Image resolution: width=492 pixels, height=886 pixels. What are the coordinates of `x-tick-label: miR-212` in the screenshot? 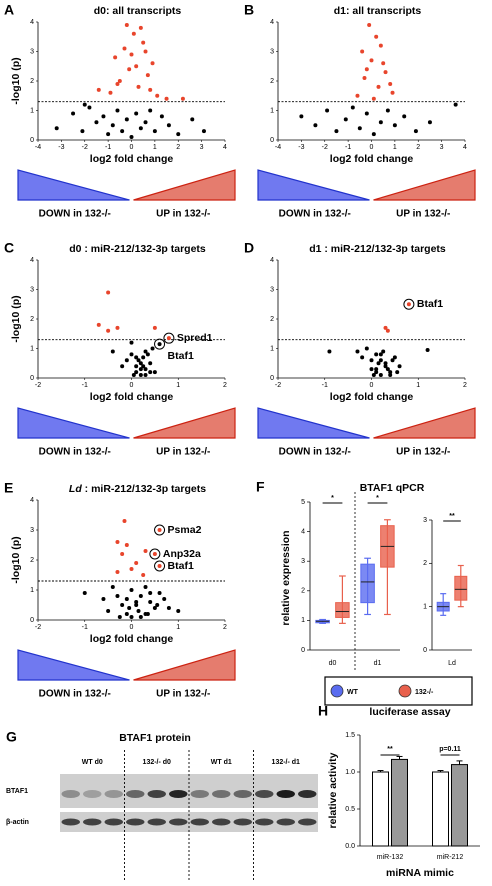 It's located at (450, 857).